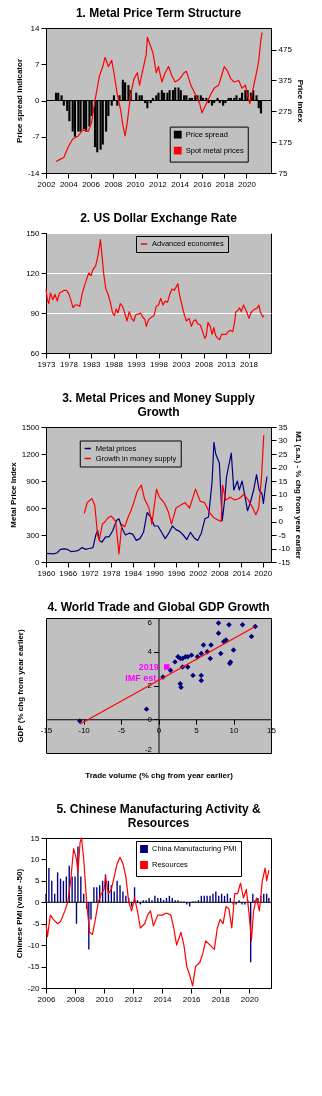  Describe the element at coordinates (285, 142) in the screenshot. I see `y2-tick-label: 175` at that location.